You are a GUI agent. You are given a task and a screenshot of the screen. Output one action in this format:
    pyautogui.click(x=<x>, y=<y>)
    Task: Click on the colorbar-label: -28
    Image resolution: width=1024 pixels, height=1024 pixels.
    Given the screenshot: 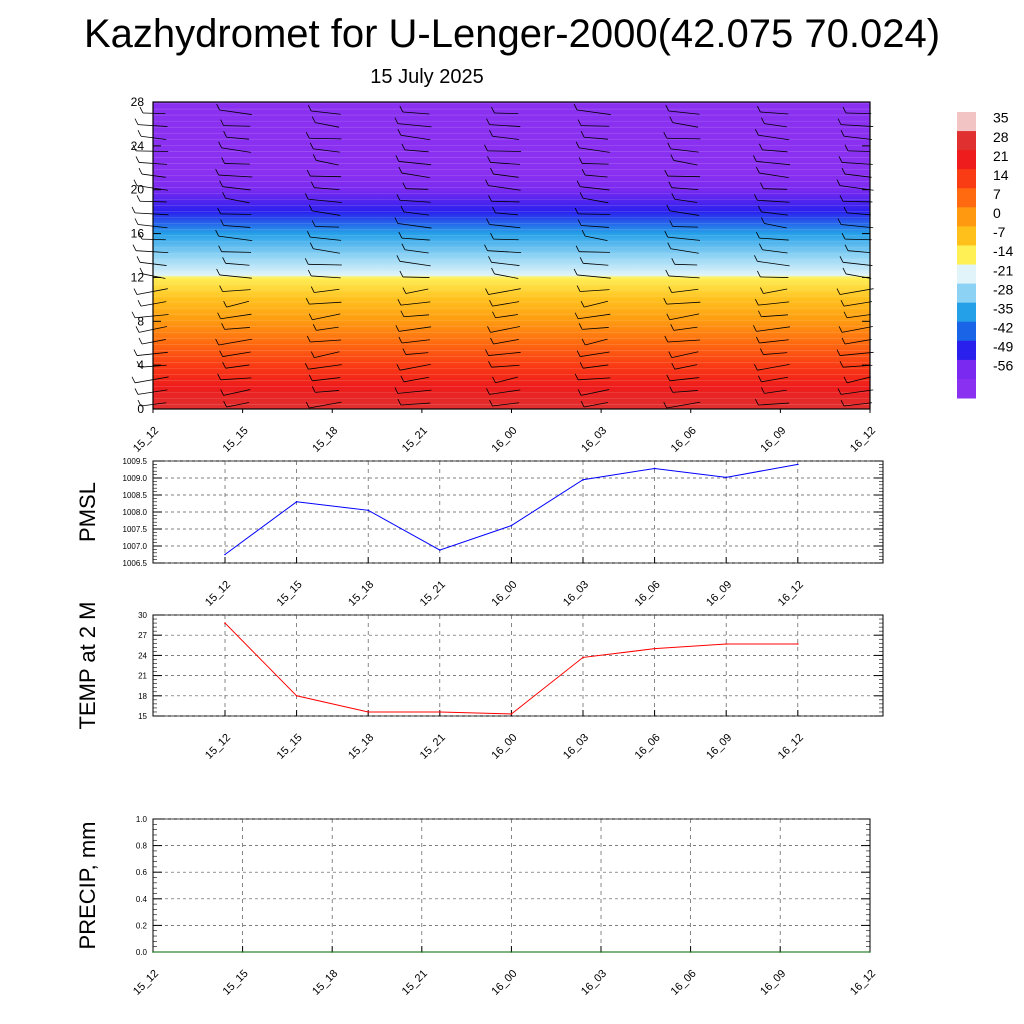 What is the action you would take?
    pyautogui.click(x=1003, y=289)
    